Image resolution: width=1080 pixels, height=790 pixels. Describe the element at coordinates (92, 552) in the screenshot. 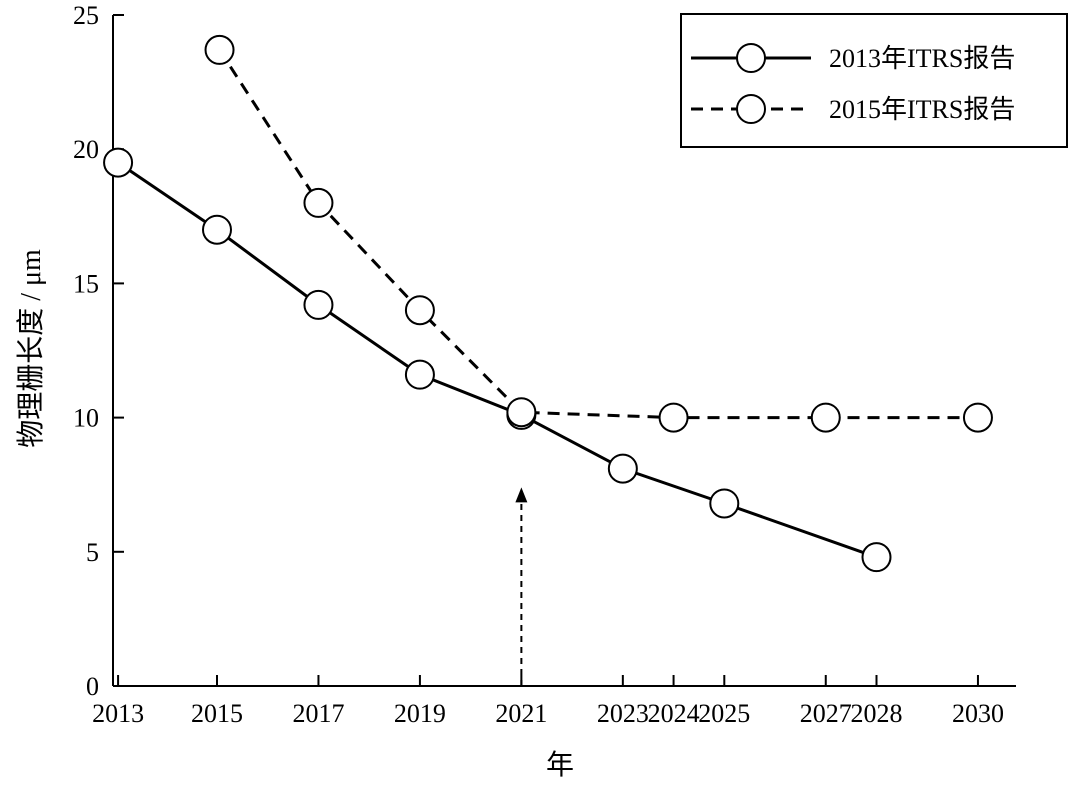

I see `y-tick-label: 5` at that location.